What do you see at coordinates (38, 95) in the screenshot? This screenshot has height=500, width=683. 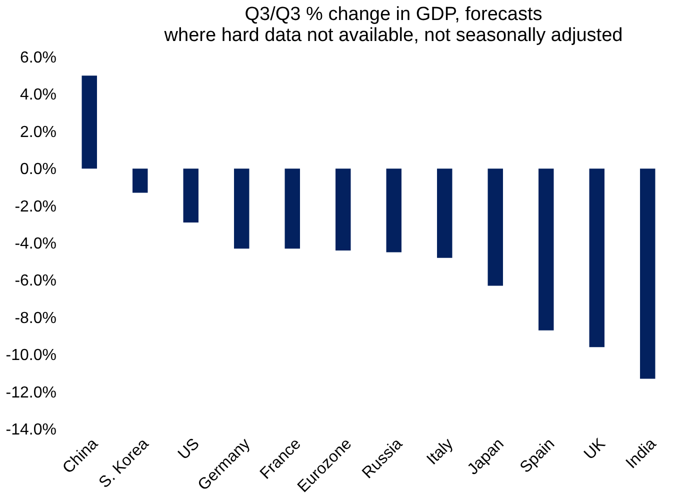 I see `y-tick-label: 4.0%` at bounding box center [38, 95].